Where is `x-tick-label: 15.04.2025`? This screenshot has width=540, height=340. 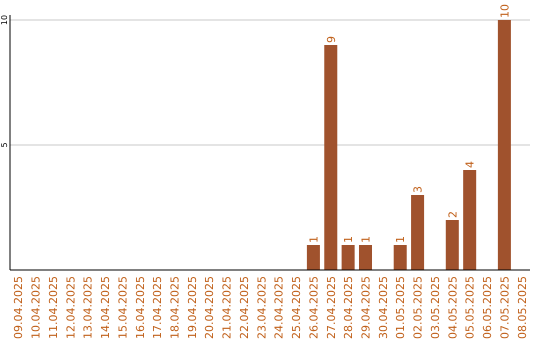
x-tick-label: 15.04.2025 is located at coordinates (123, 307).